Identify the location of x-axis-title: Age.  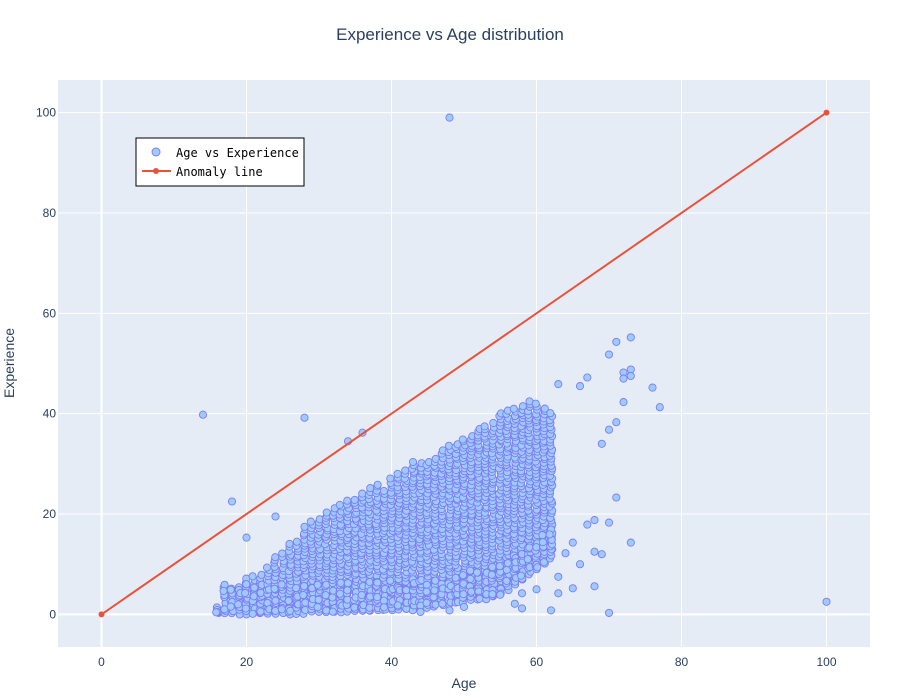
(464, 683).